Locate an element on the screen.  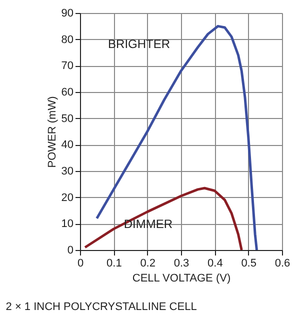
x-tick-label: 0.2 is located at coordinates (148, 264).